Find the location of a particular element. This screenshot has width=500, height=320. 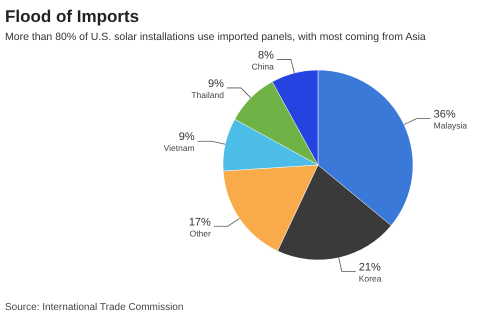

slice-label: China is located at coordinates (263, 66).